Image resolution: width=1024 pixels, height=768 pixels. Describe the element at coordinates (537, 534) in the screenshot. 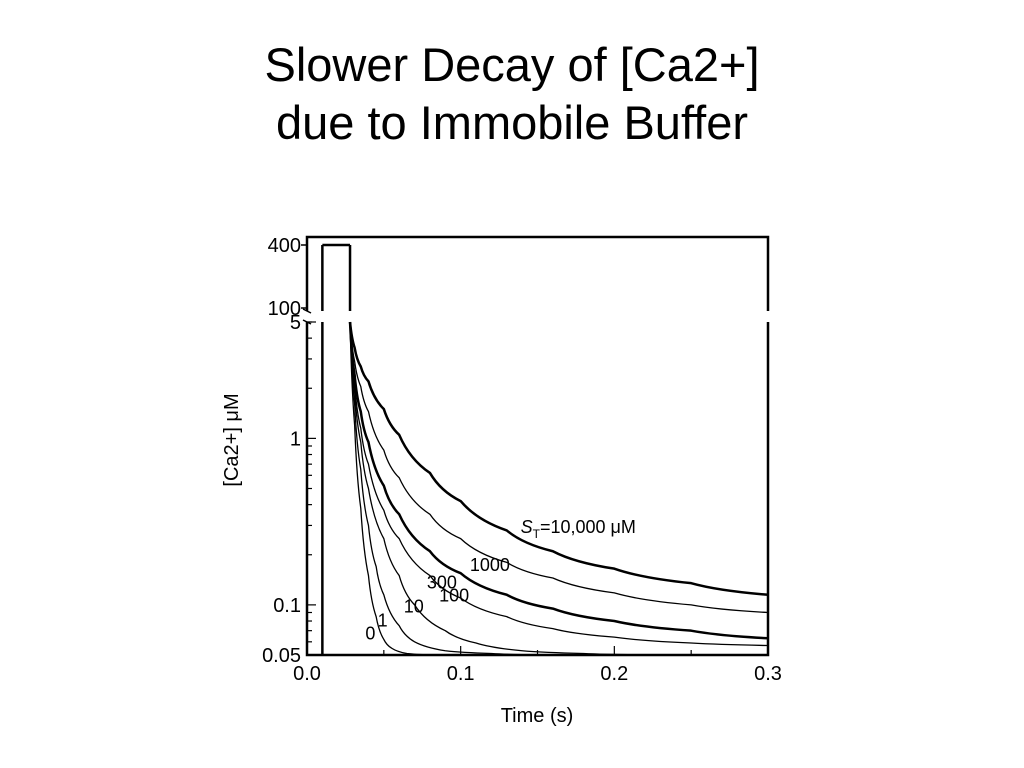

I see `series-label-subscript: T` at that location.